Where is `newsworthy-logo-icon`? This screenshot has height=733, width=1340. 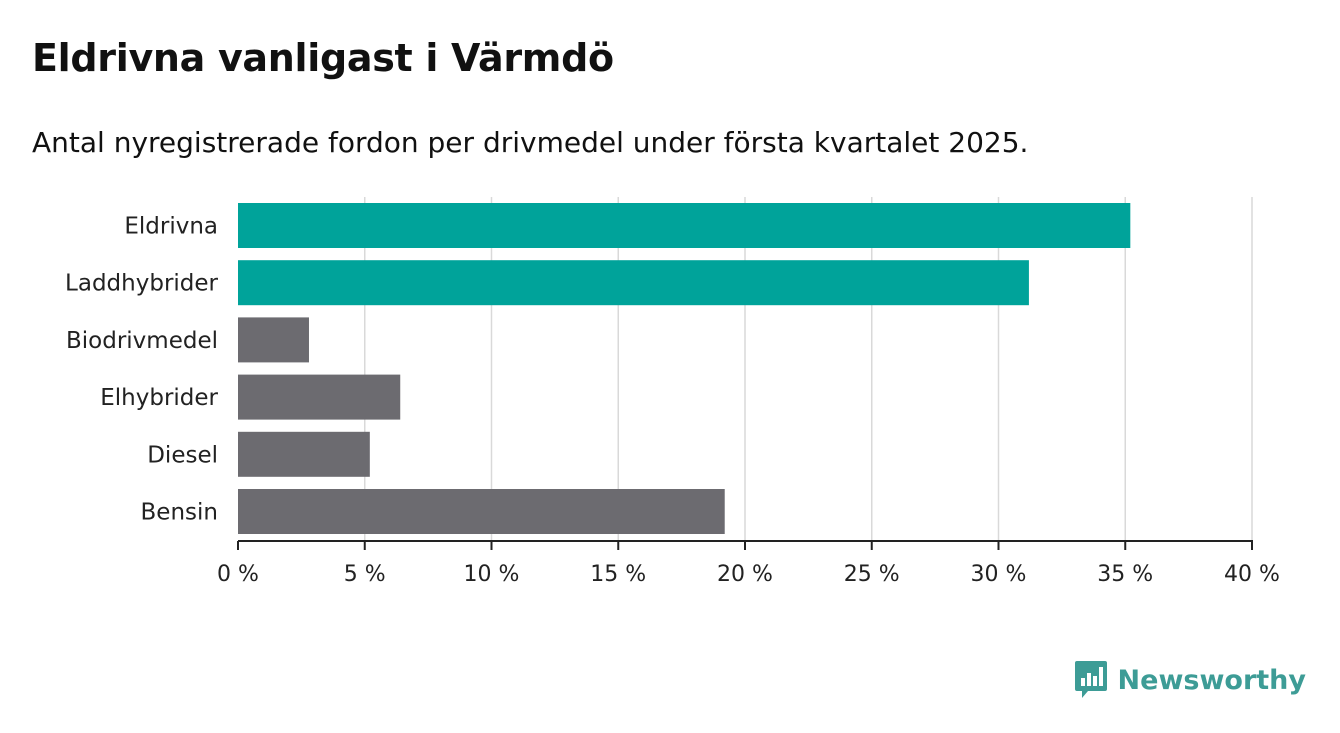
newsworthy-logo-icon is located at coordinates (1090, 679).